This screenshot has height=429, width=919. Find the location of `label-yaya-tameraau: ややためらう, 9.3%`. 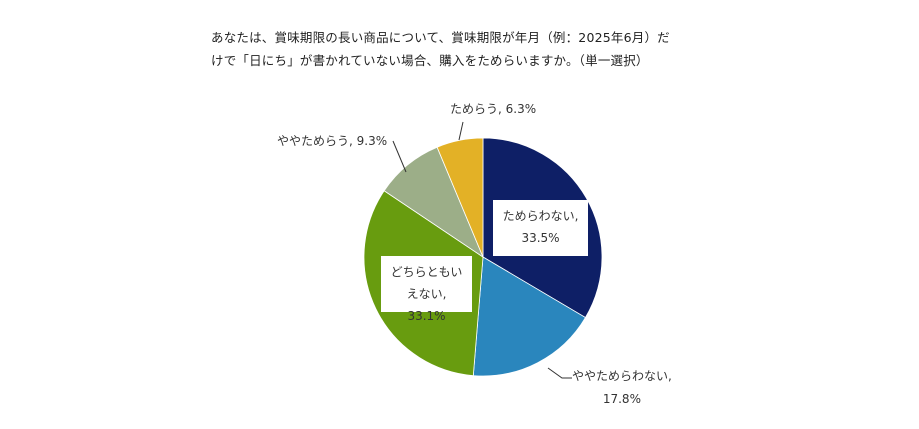

label-yaya-tameraau: ややためらう, 9.3% is located at coordinates (332, 141).